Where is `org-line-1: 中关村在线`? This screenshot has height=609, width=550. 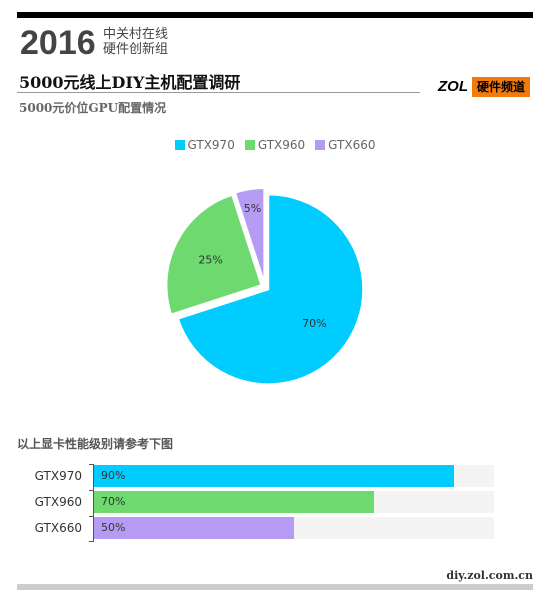
org-line-1: 中关村在线 is located at coordinates (136, 34).